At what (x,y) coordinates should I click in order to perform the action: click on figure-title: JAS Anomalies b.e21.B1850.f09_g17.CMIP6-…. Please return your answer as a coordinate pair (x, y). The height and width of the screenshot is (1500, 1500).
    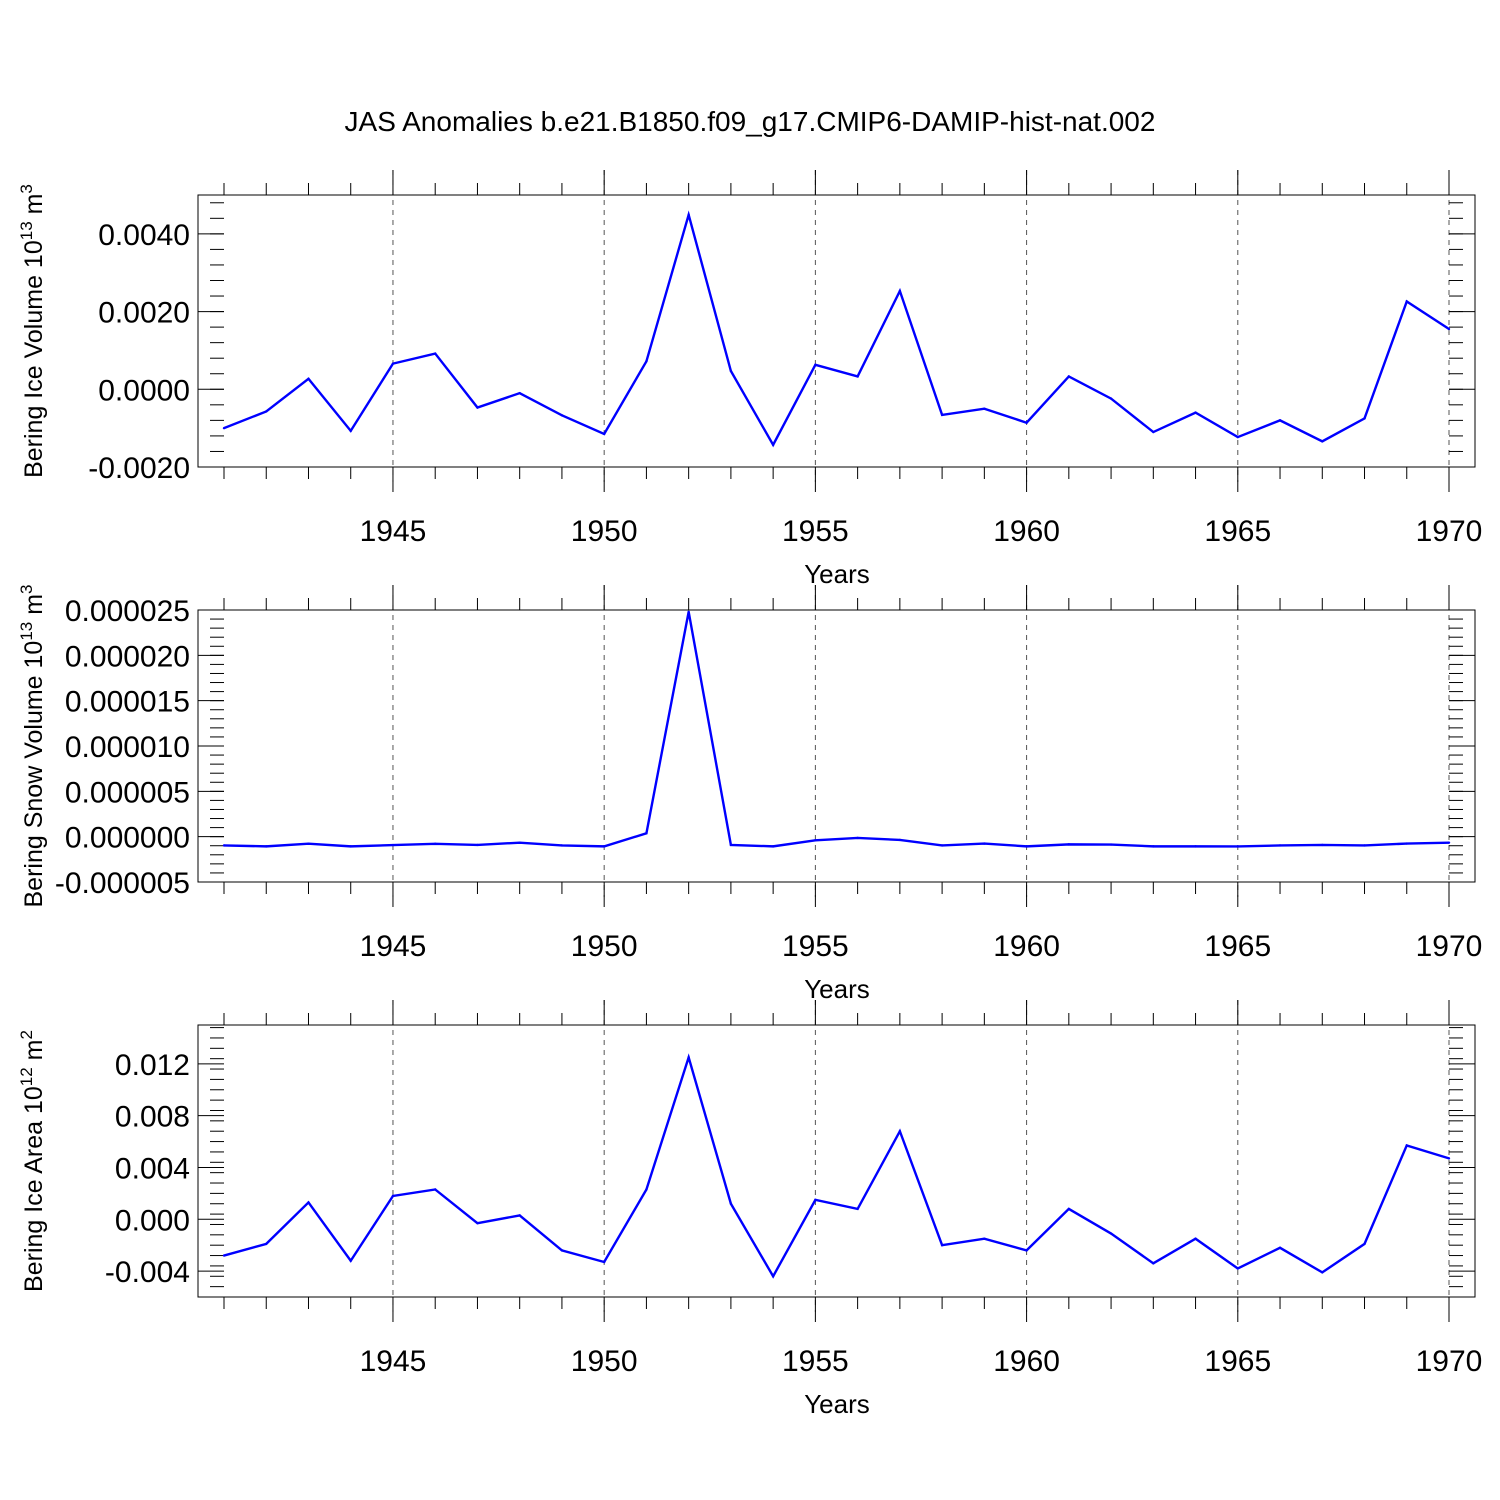
    Looking at the image, I should click on (750, 121).